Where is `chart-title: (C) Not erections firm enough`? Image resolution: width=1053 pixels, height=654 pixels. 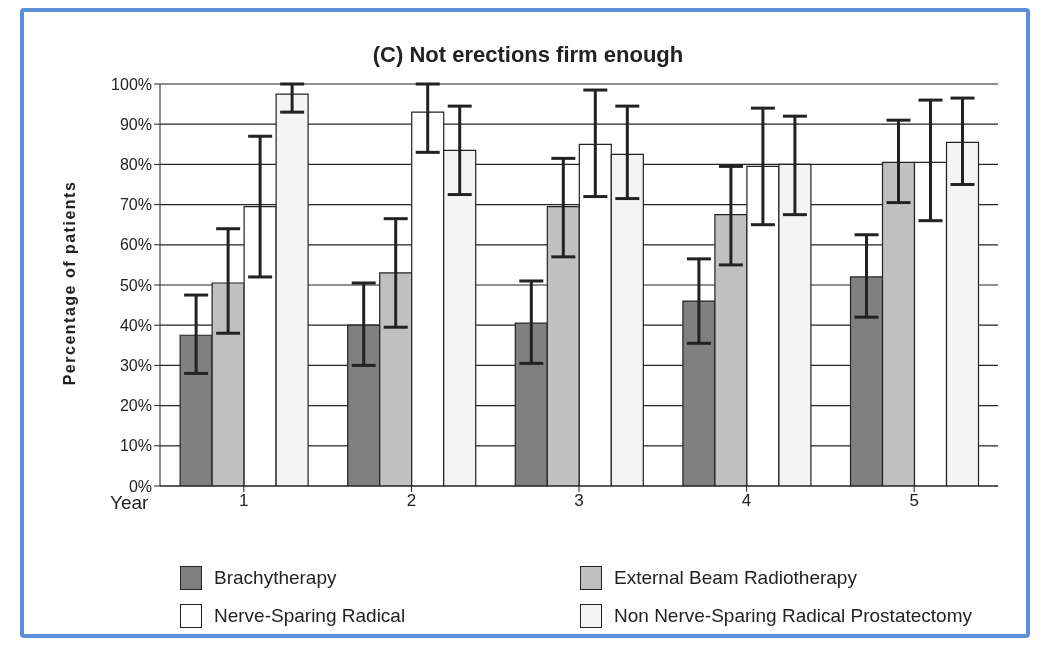 chart-title: (C) Not erections firm enough is located at coordinates (528, 55).